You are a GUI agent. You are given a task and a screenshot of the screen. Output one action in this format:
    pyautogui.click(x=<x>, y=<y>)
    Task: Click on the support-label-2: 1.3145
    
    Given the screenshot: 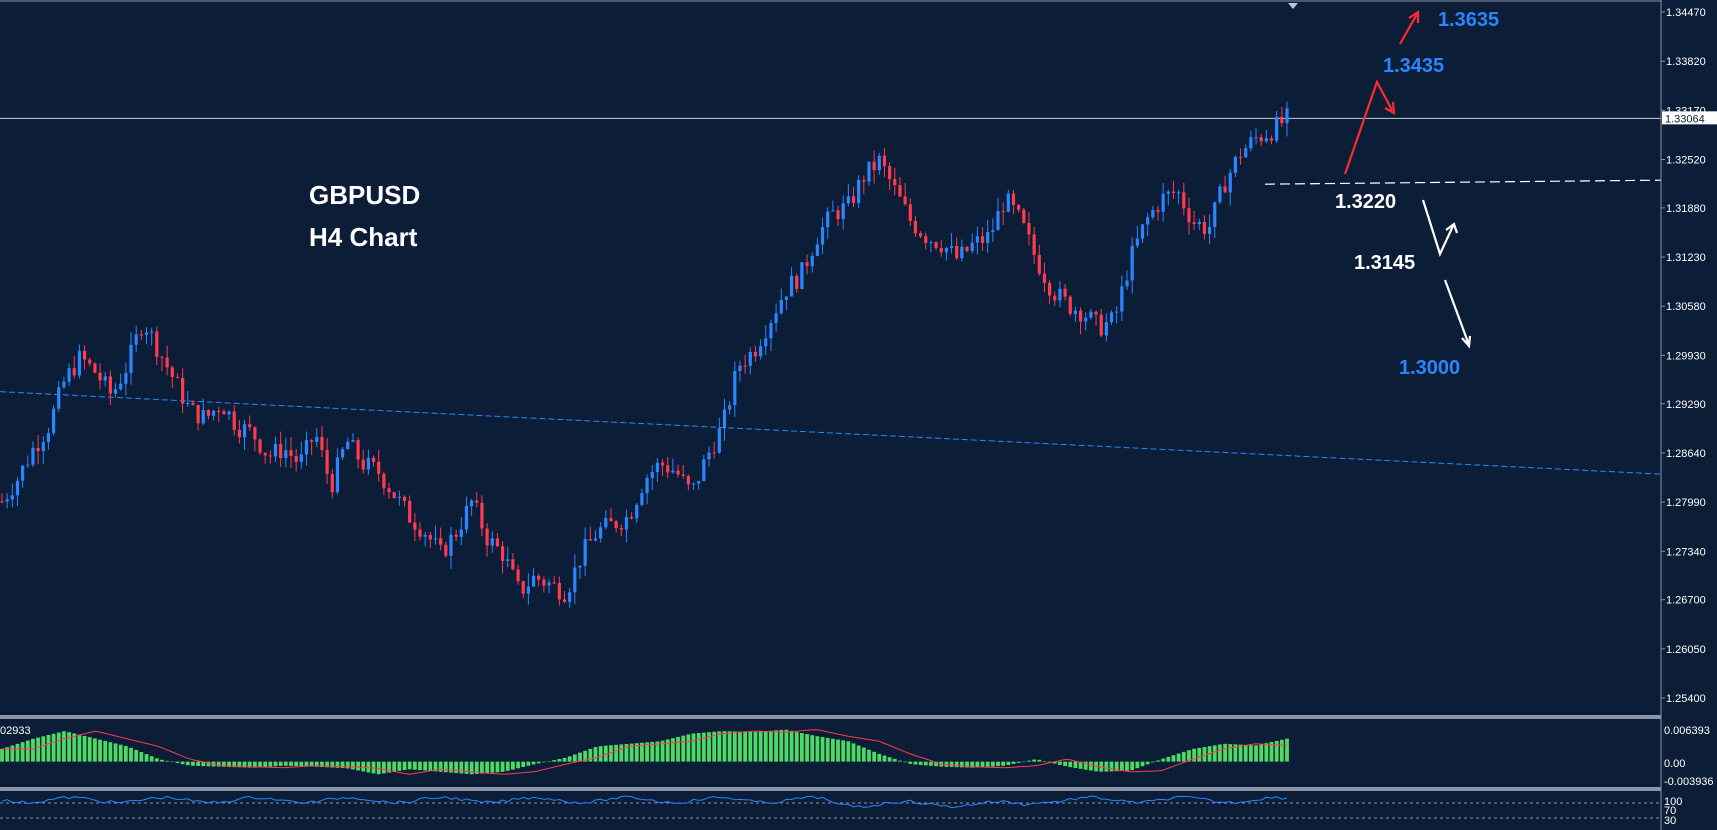 What is the action you would take?
    pyautogui.click(x=1384, y=263)
    